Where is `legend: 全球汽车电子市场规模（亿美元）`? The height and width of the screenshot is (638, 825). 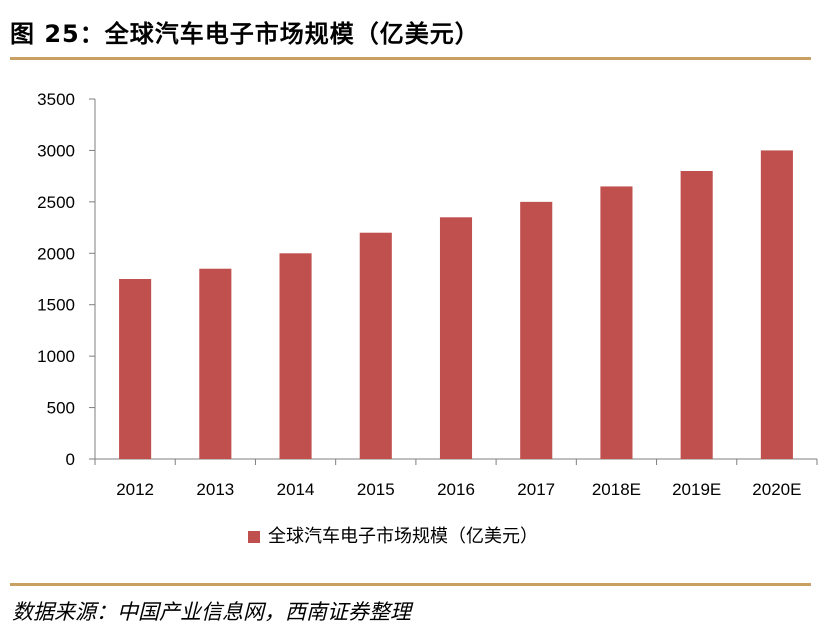 legend: 全球汽车电子市场规模（亿美元） is located at coordinates (393, 536).